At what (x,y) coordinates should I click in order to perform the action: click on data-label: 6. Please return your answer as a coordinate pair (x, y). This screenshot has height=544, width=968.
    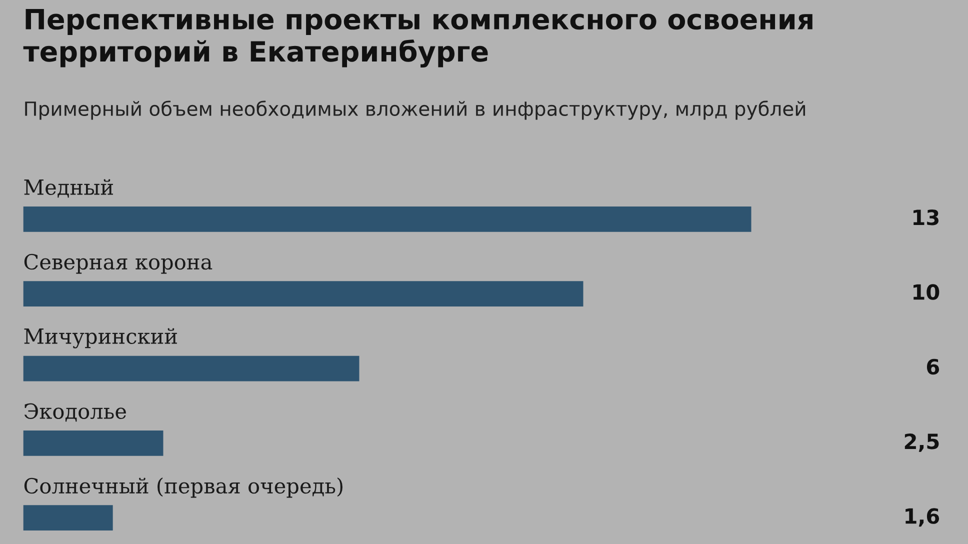
    Looking at the image, I should click on (933, 366).